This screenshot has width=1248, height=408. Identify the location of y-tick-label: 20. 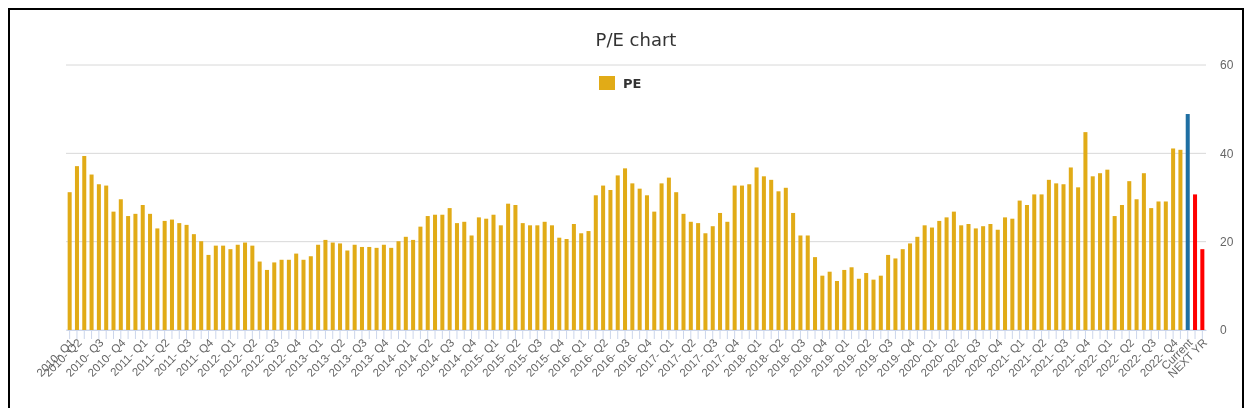
(1227, 242).